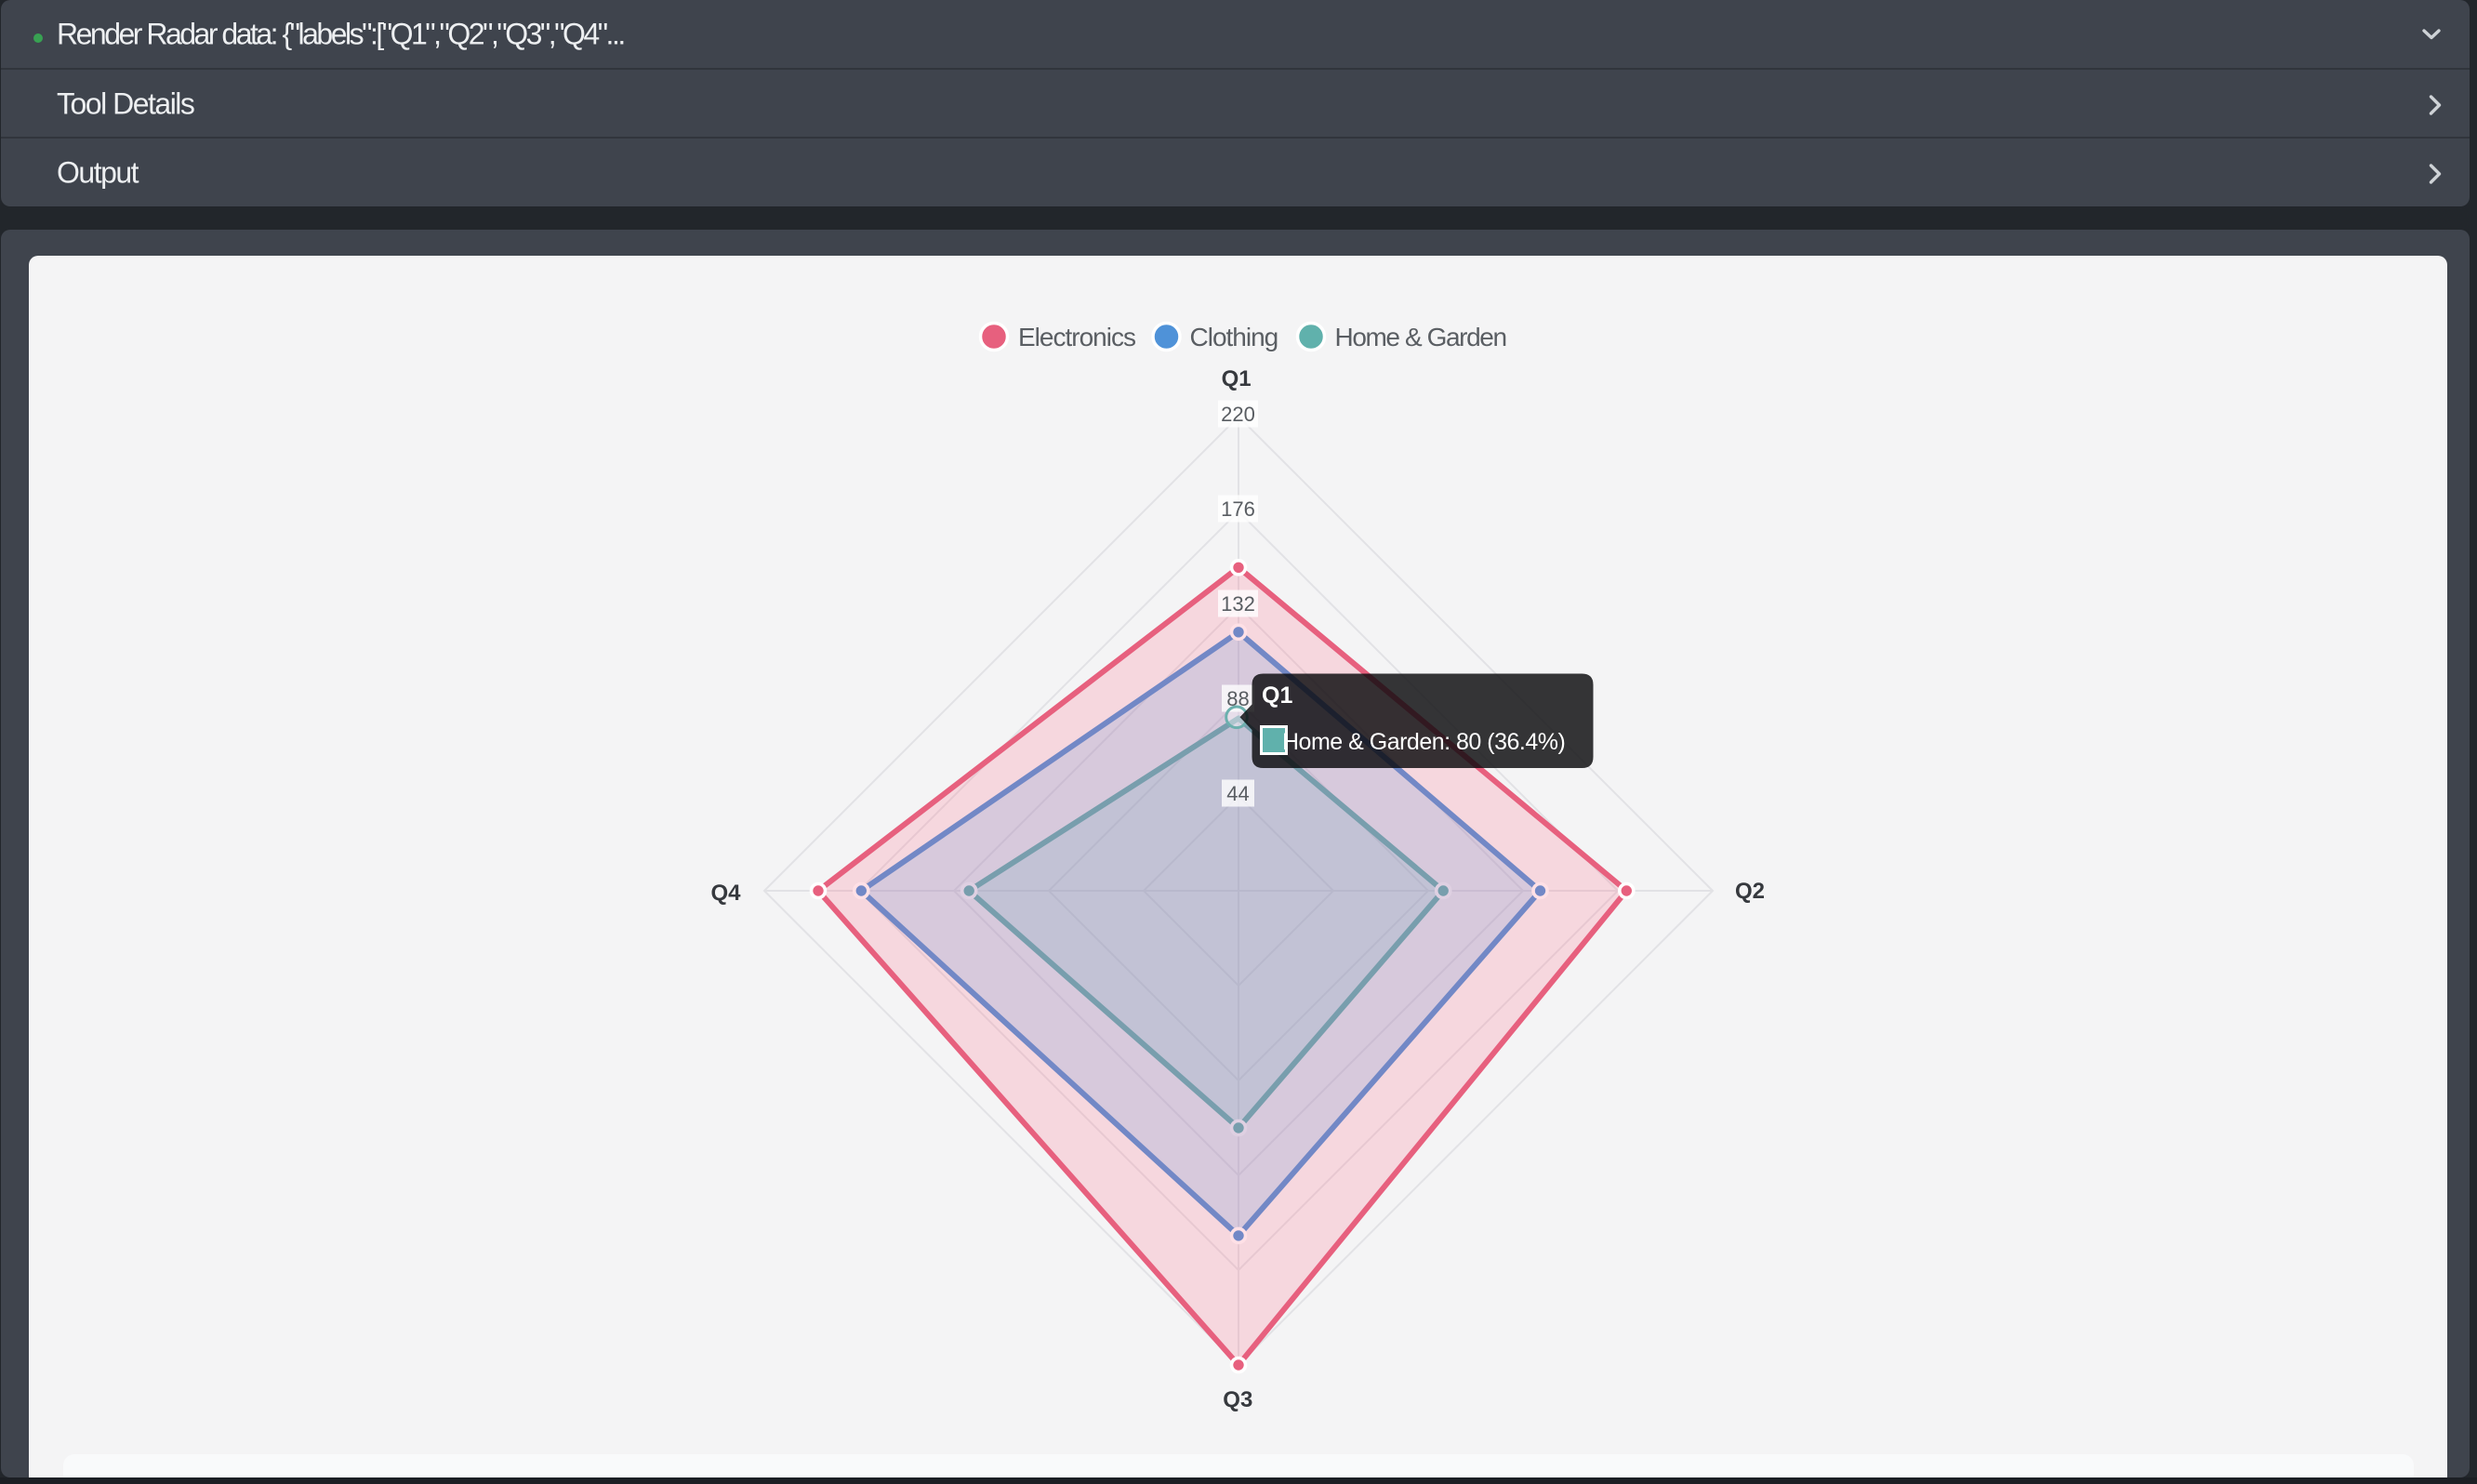 The height and width of the screenshot is (1484, 2477). I want to click on svg-text: Electronics, so click(1076, 337).